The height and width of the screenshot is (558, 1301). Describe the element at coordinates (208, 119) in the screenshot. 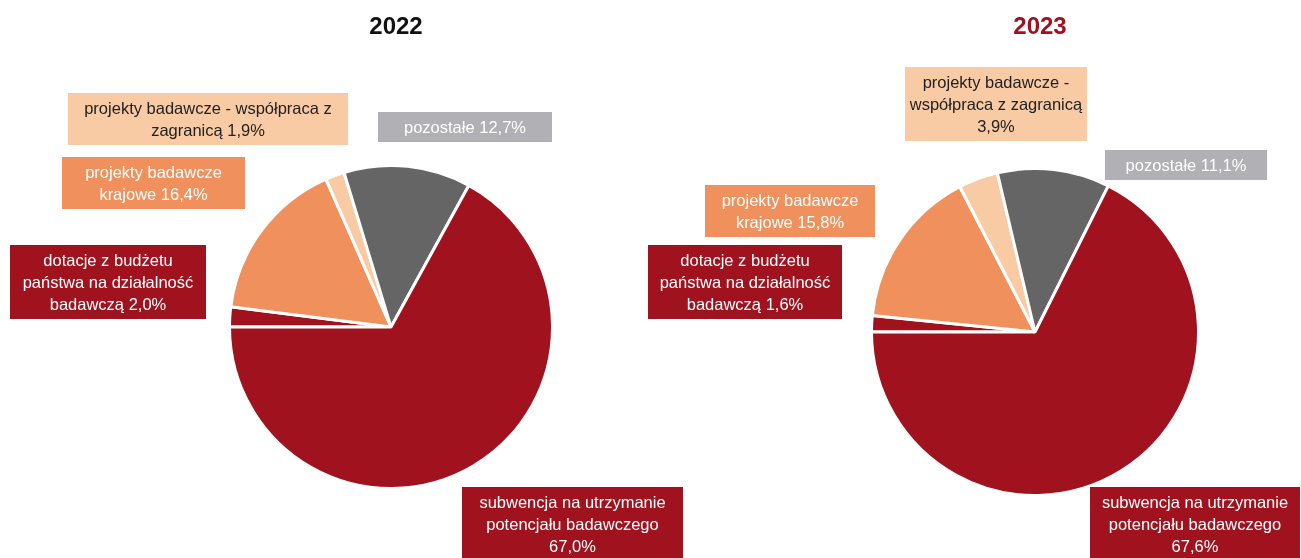

I see `slice-label: projekty badawcze - współpraca z zagranicą 1,9%` at that location.